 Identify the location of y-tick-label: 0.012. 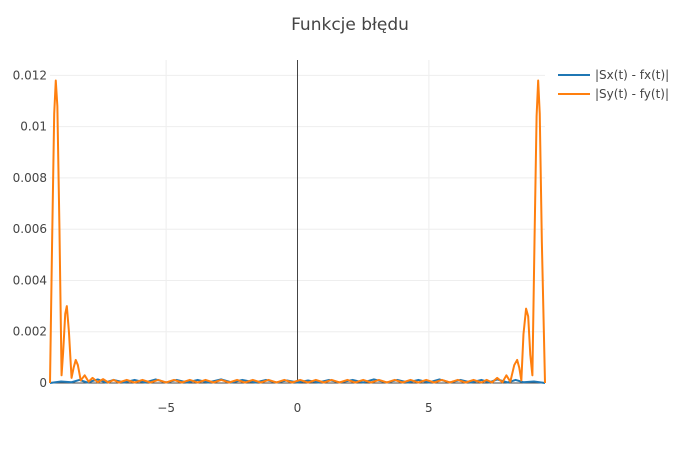
(30, 75).